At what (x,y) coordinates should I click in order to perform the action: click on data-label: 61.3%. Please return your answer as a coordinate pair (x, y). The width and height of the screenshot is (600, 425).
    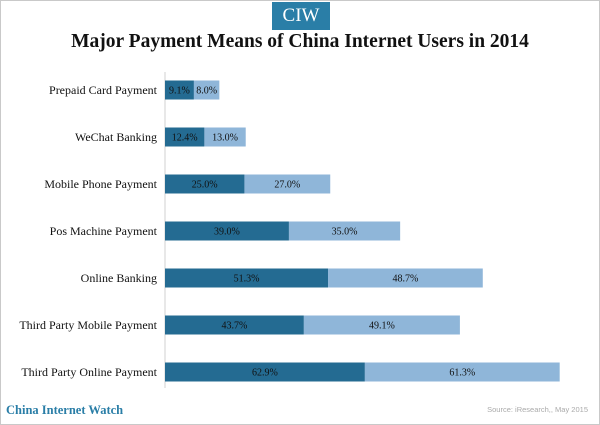
    Looking at the image, I should click on (462, 373).